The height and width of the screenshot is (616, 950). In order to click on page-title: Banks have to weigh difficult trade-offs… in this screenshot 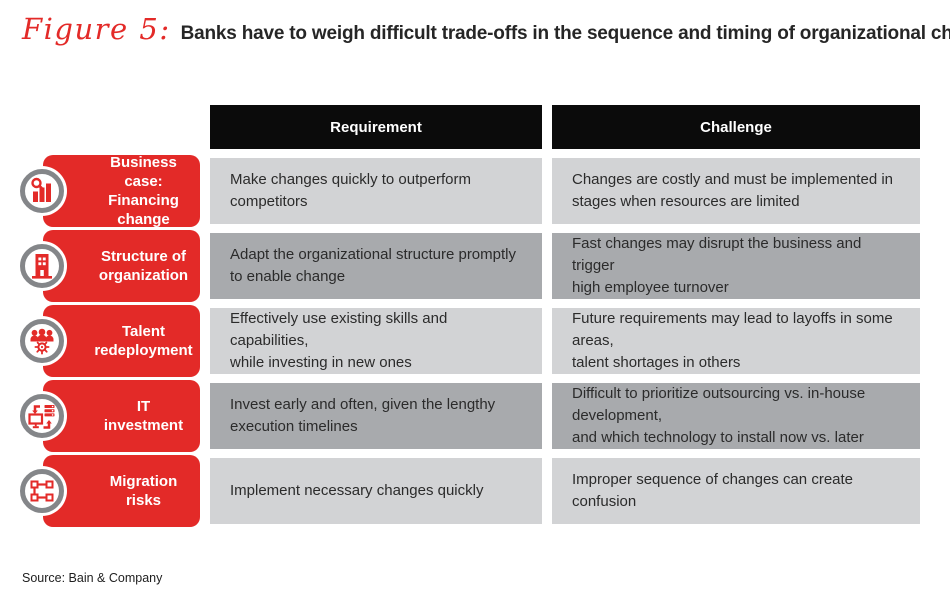, I will do `click(565, 33)`.